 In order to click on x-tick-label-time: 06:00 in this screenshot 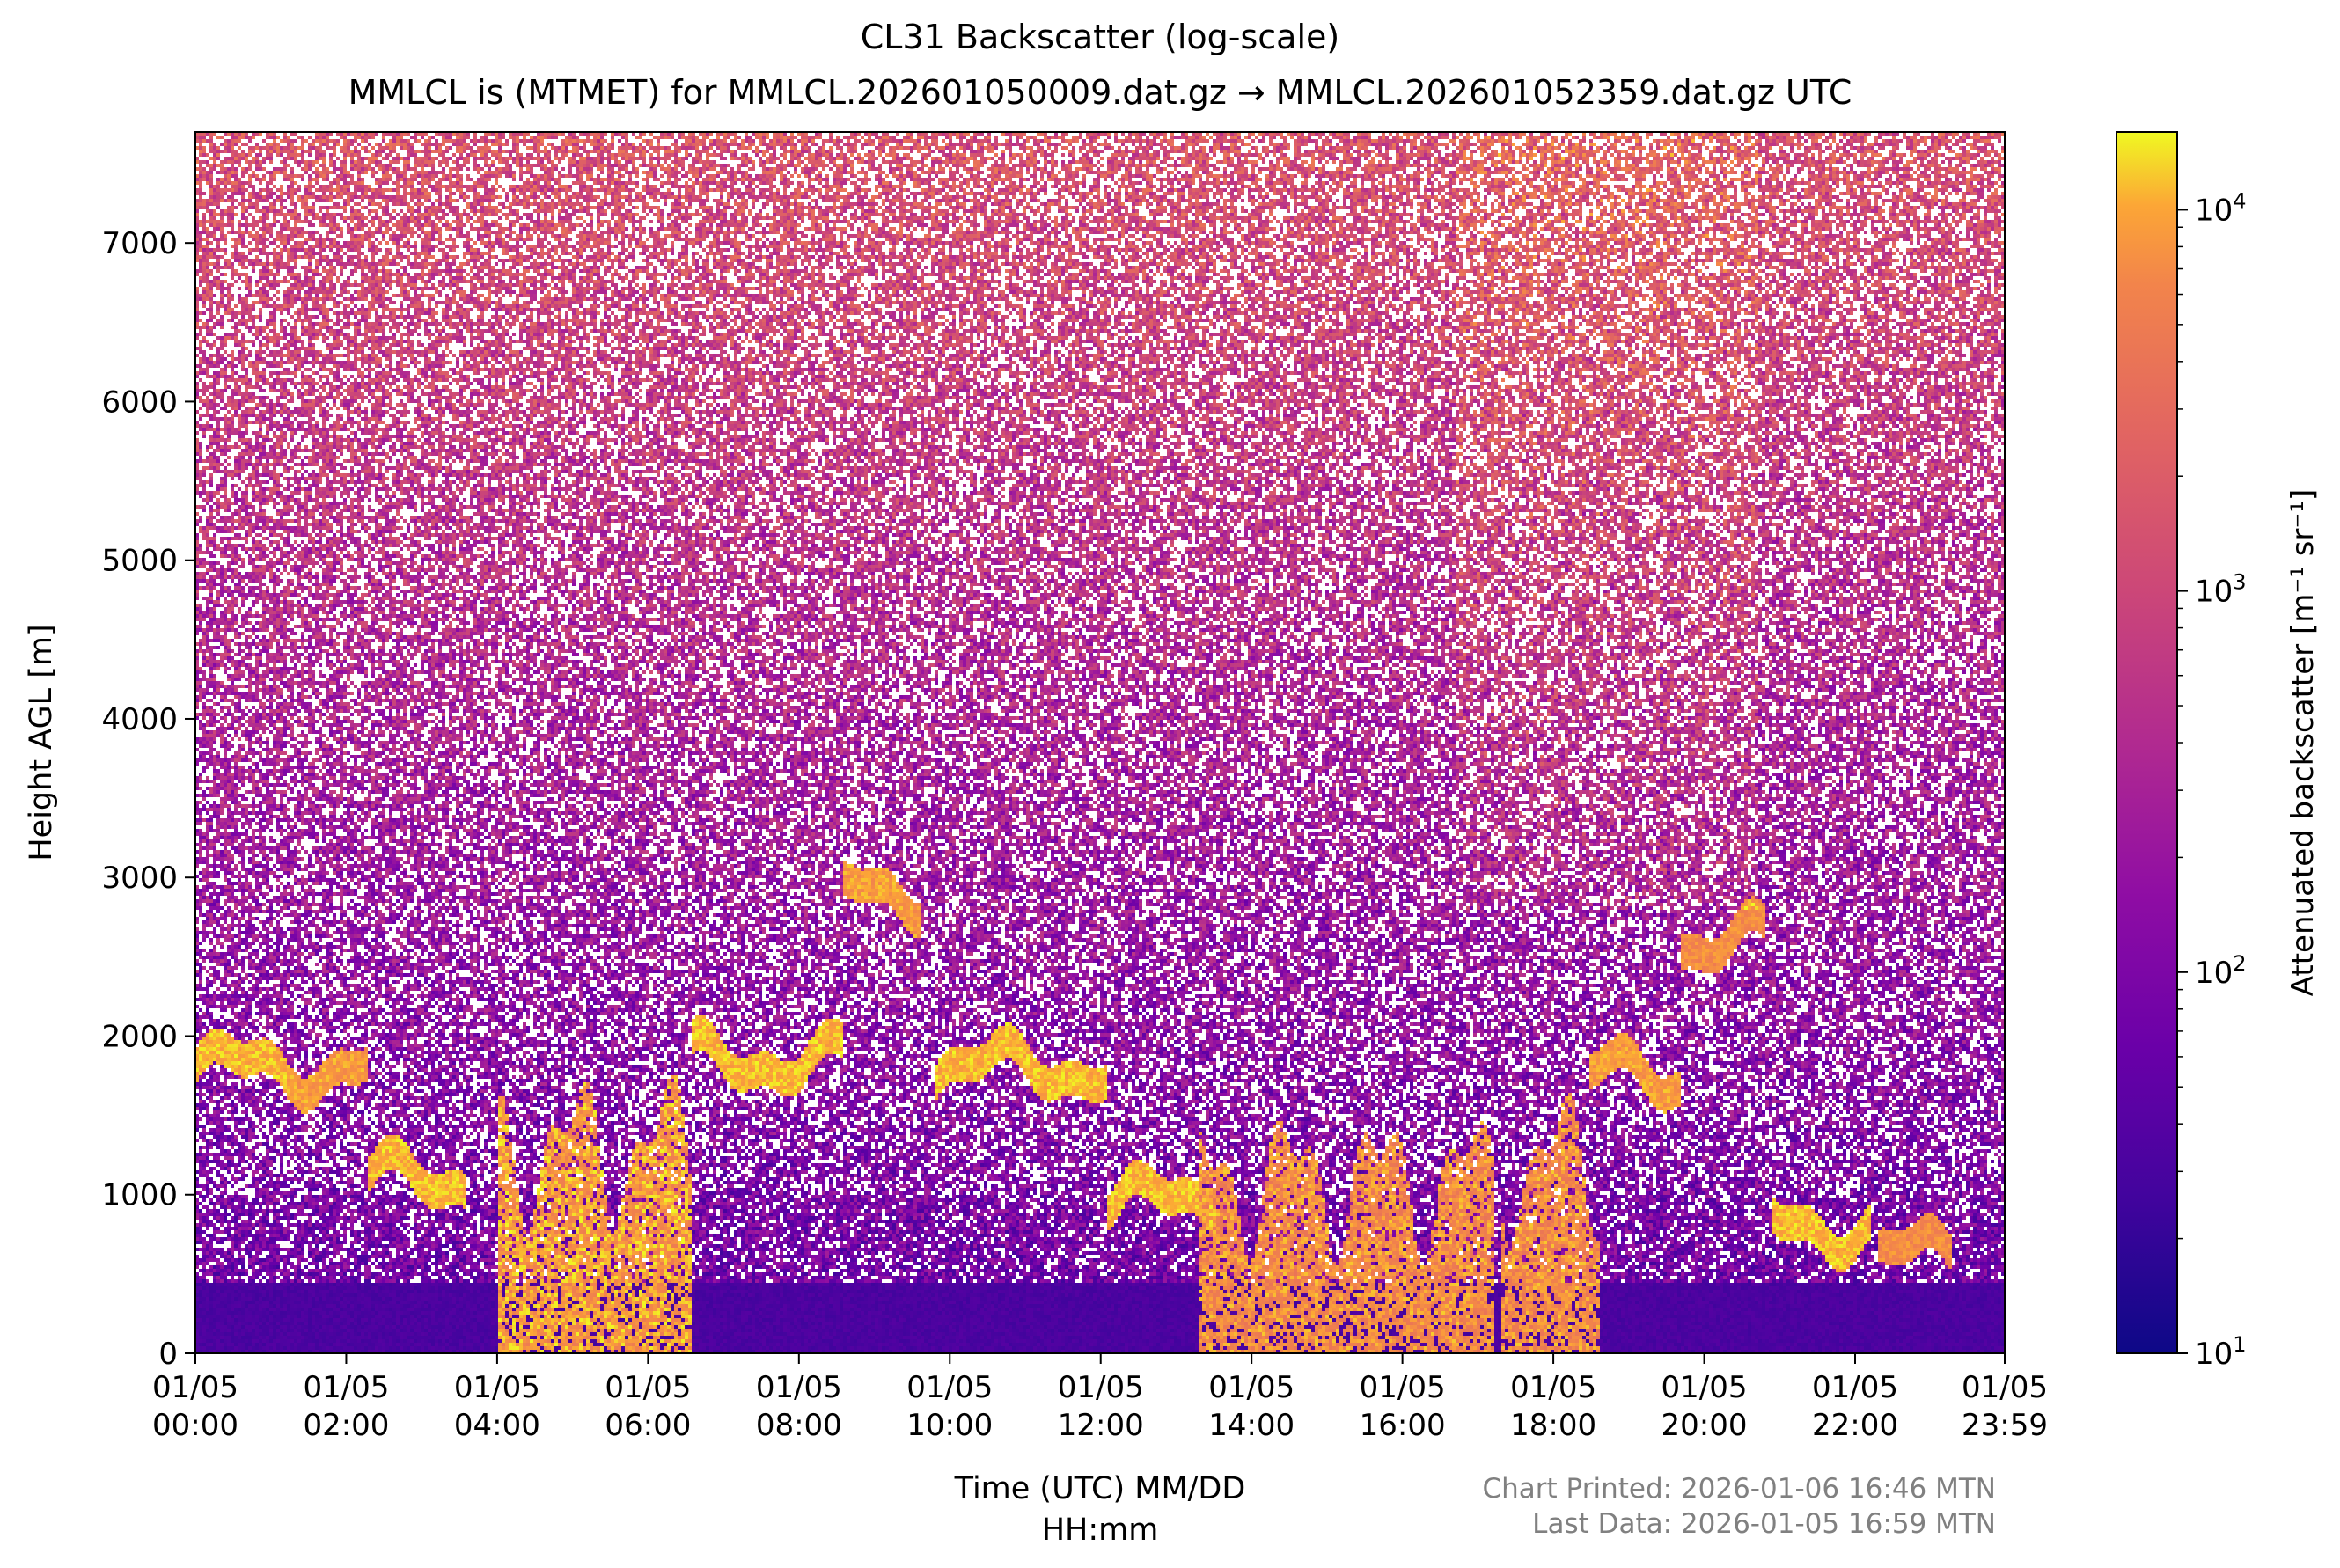, I will do `click(648, 1425)`.